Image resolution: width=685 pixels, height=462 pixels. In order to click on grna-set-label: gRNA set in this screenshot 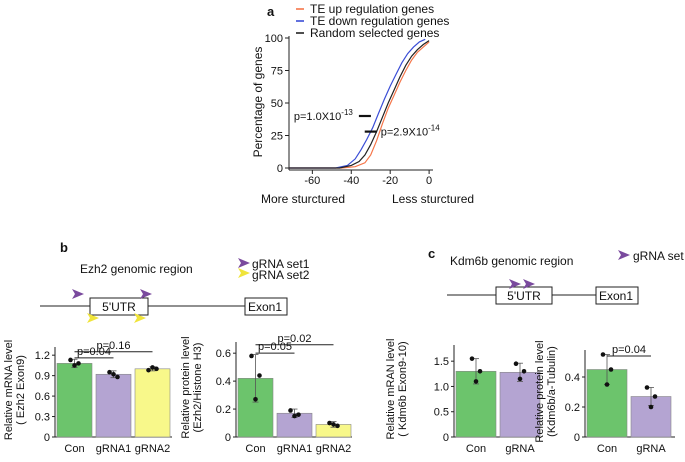, I will do `click(658, 256)`.